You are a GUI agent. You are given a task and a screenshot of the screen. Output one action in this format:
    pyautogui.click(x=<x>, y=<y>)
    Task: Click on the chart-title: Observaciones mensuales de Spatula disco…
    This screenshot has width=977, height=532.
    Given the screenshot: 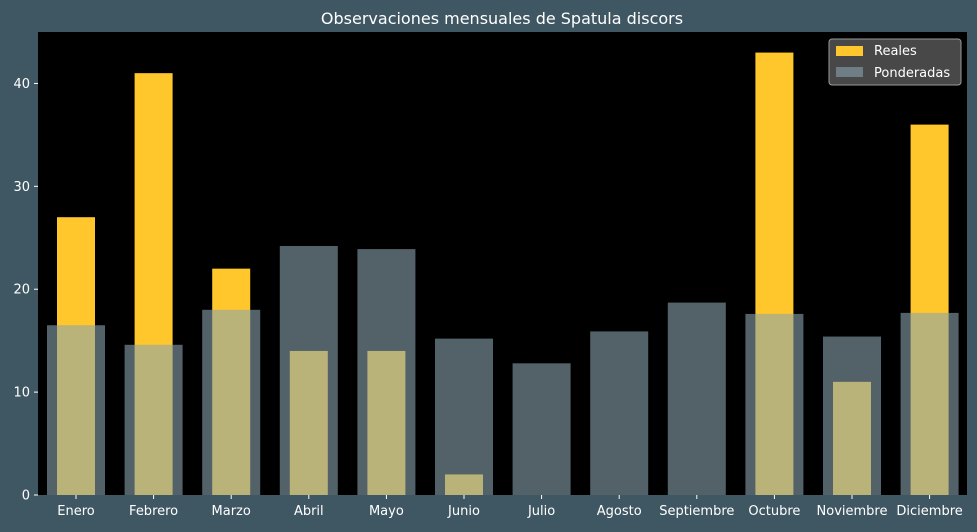 What is the action you would take?
    pyautogui.click(x=502, y=18)
    